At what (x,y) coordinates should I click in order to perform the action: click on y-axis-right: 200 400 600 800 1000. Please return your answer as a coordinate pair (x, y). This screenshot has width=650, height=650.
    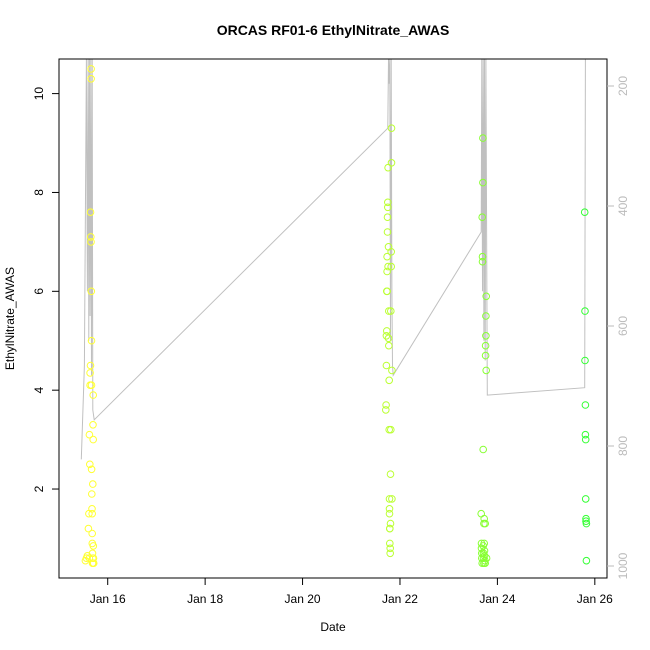
    Looking at the image, I should click on (618, 327).